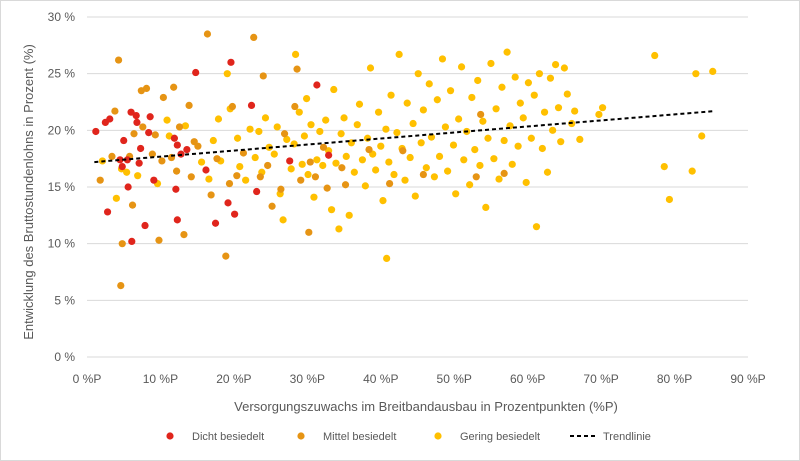 The height and width of the screenshot is (461, 800). What do you see at coordinates (600, 379) in the screenshot?
I see `x-tick-label: 70 %P` at bounding box center [600, 379].